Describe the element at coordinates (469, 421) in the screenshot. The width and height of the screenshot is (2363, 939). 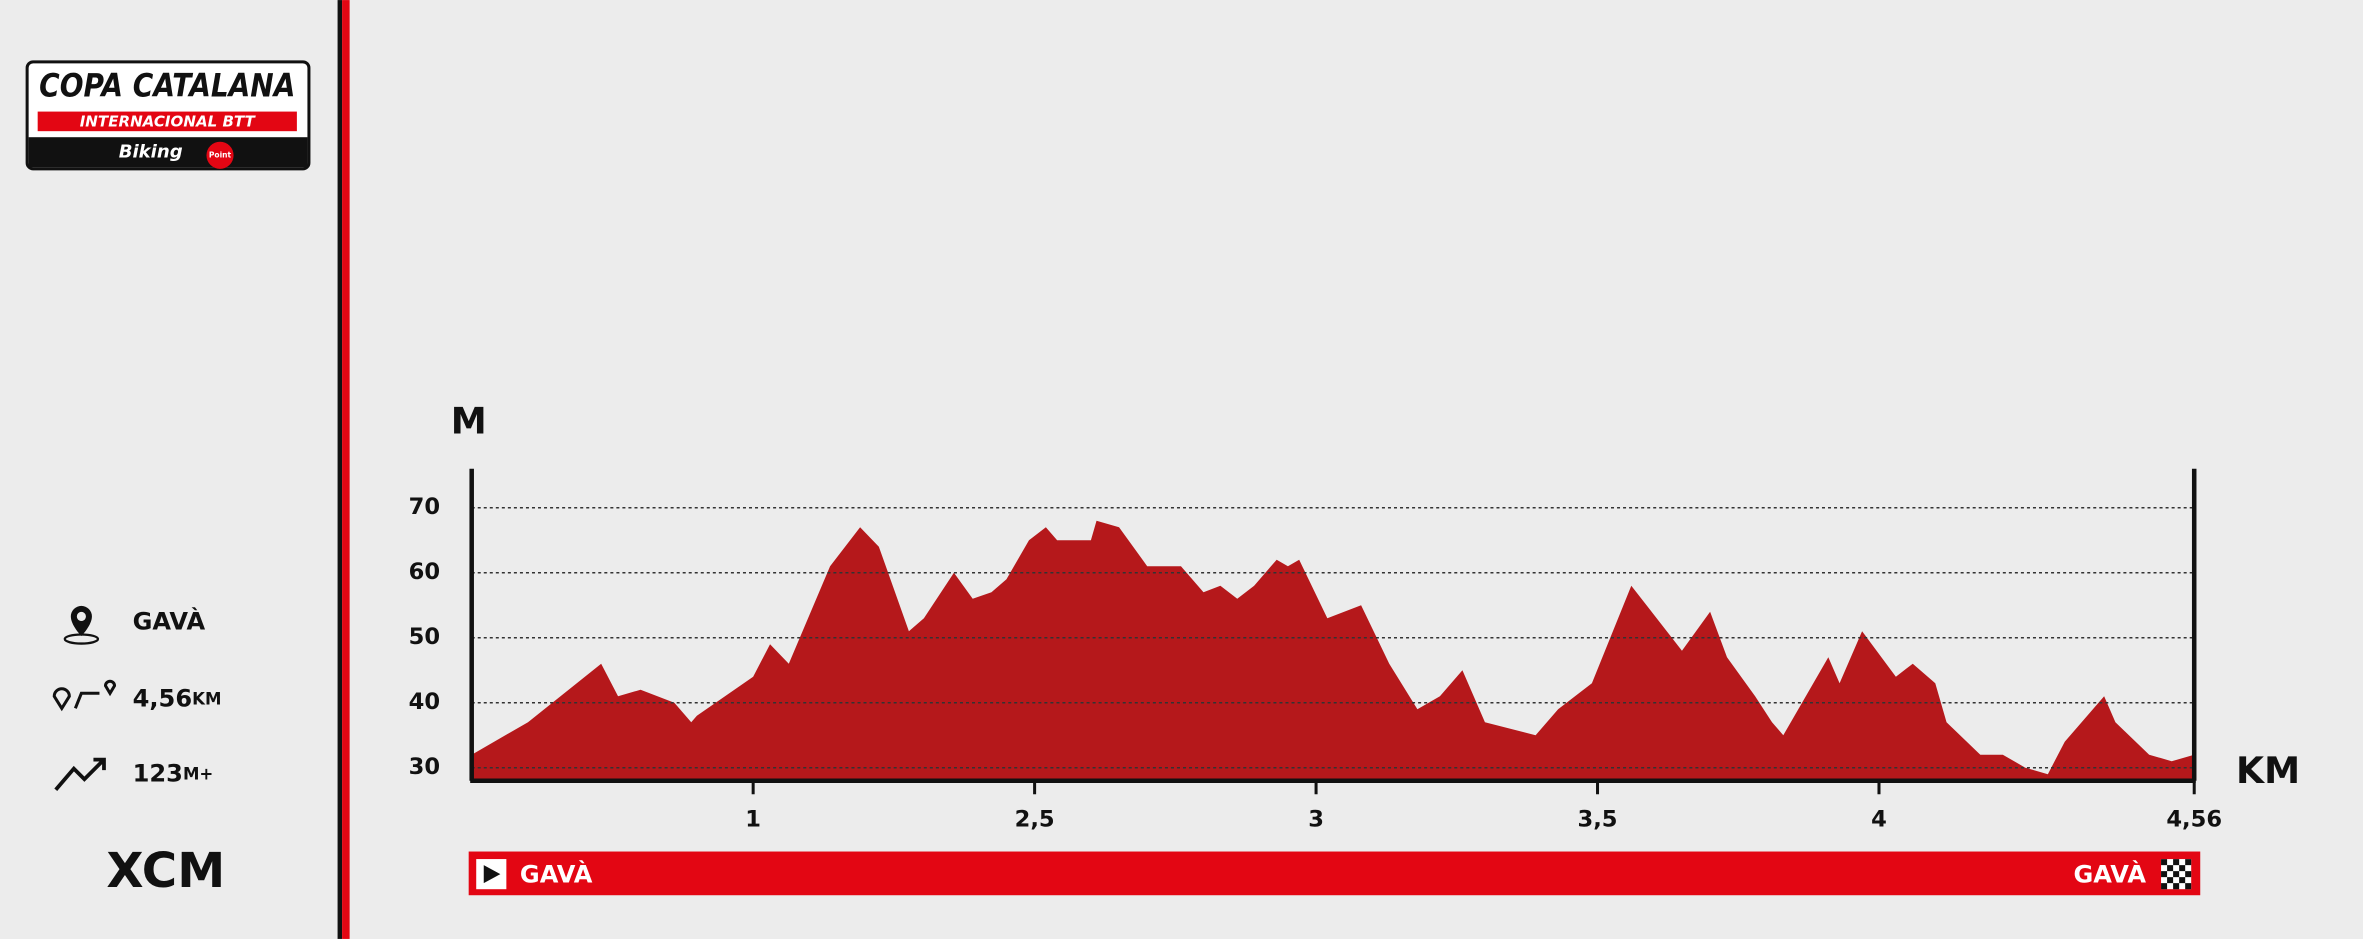
I see `y-axis-label: M` at that location.